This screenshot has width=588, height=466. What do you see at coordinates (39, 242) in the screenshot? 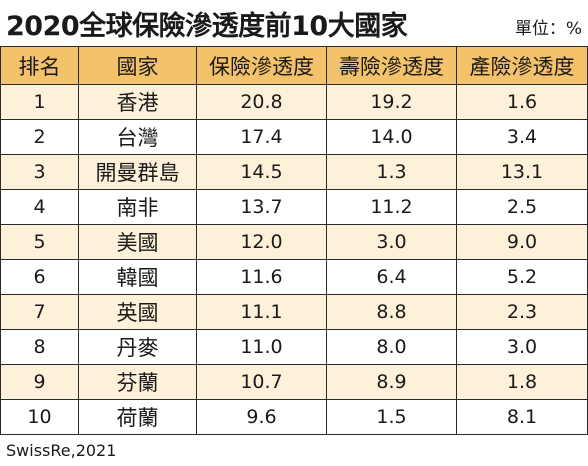
I see `cell-rank: 5` at bounding box center [39, 242].